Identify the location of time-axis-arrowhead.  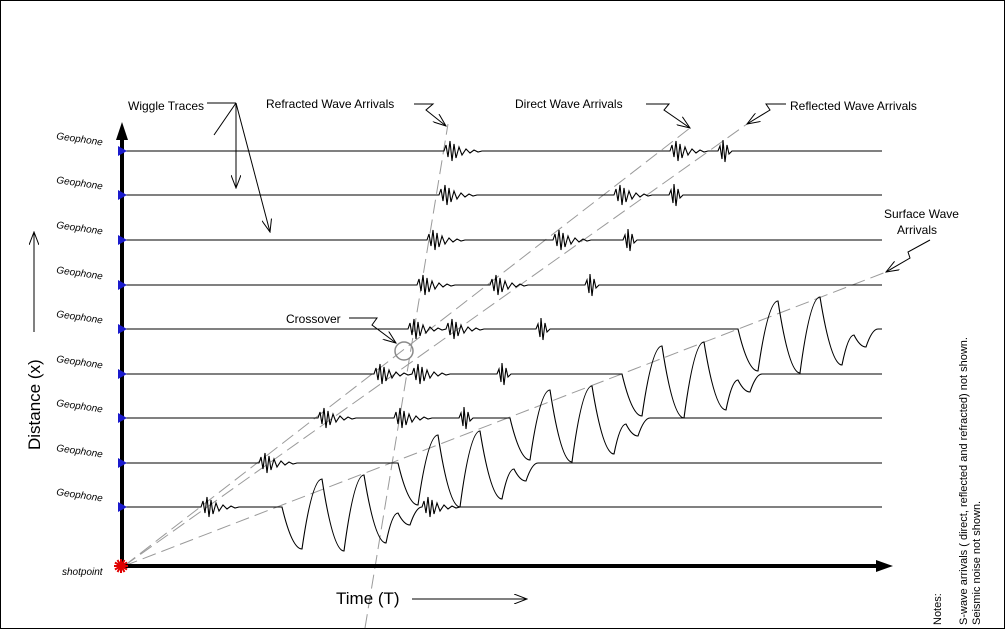
(884, 566).